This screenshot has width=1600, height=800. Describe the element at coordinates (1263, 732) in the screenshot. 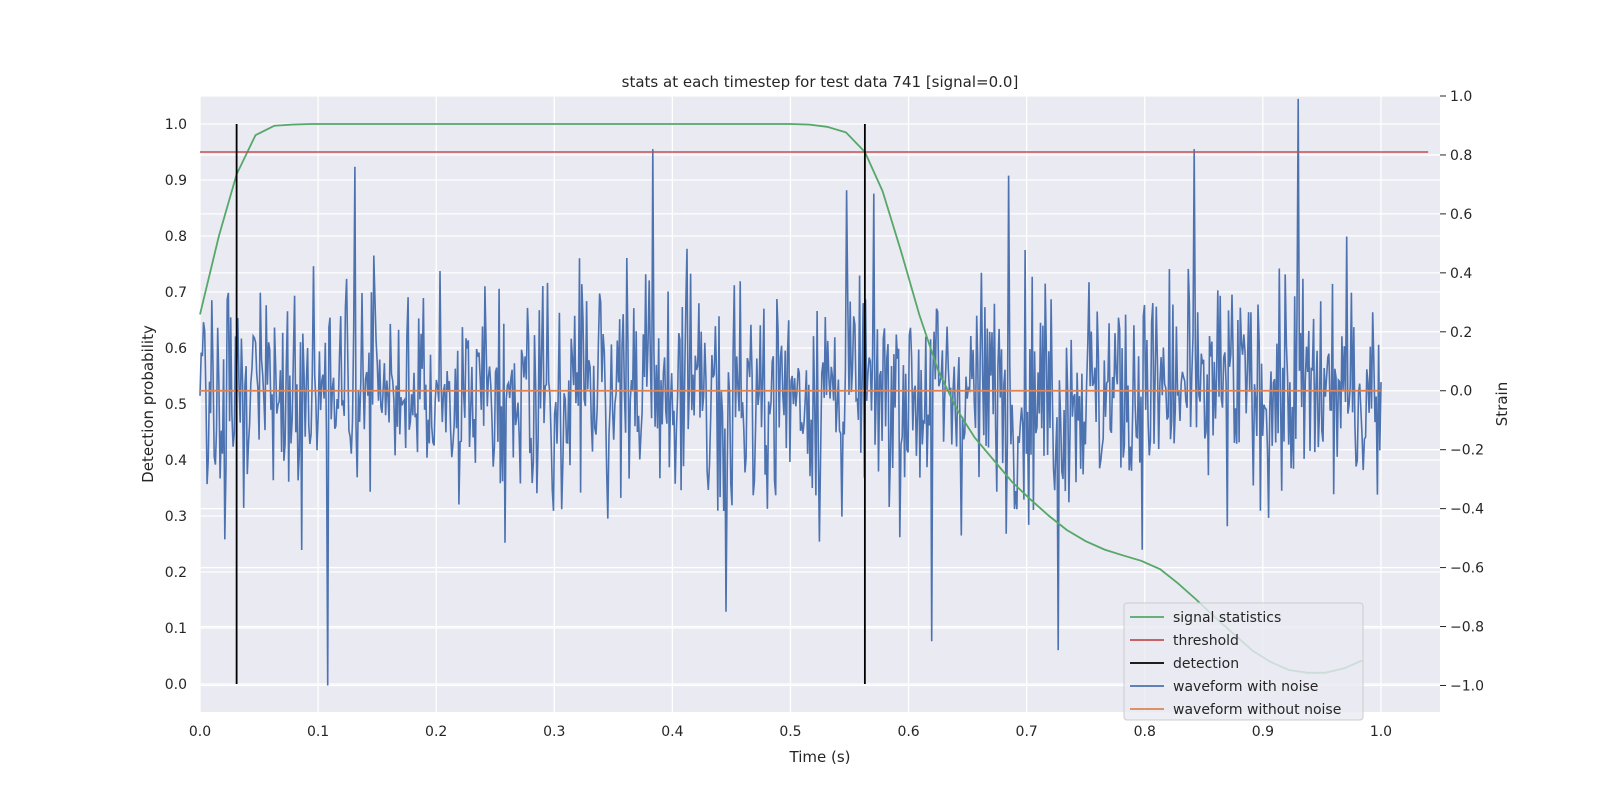

I see `x-tick-label: 0.9` at that location.